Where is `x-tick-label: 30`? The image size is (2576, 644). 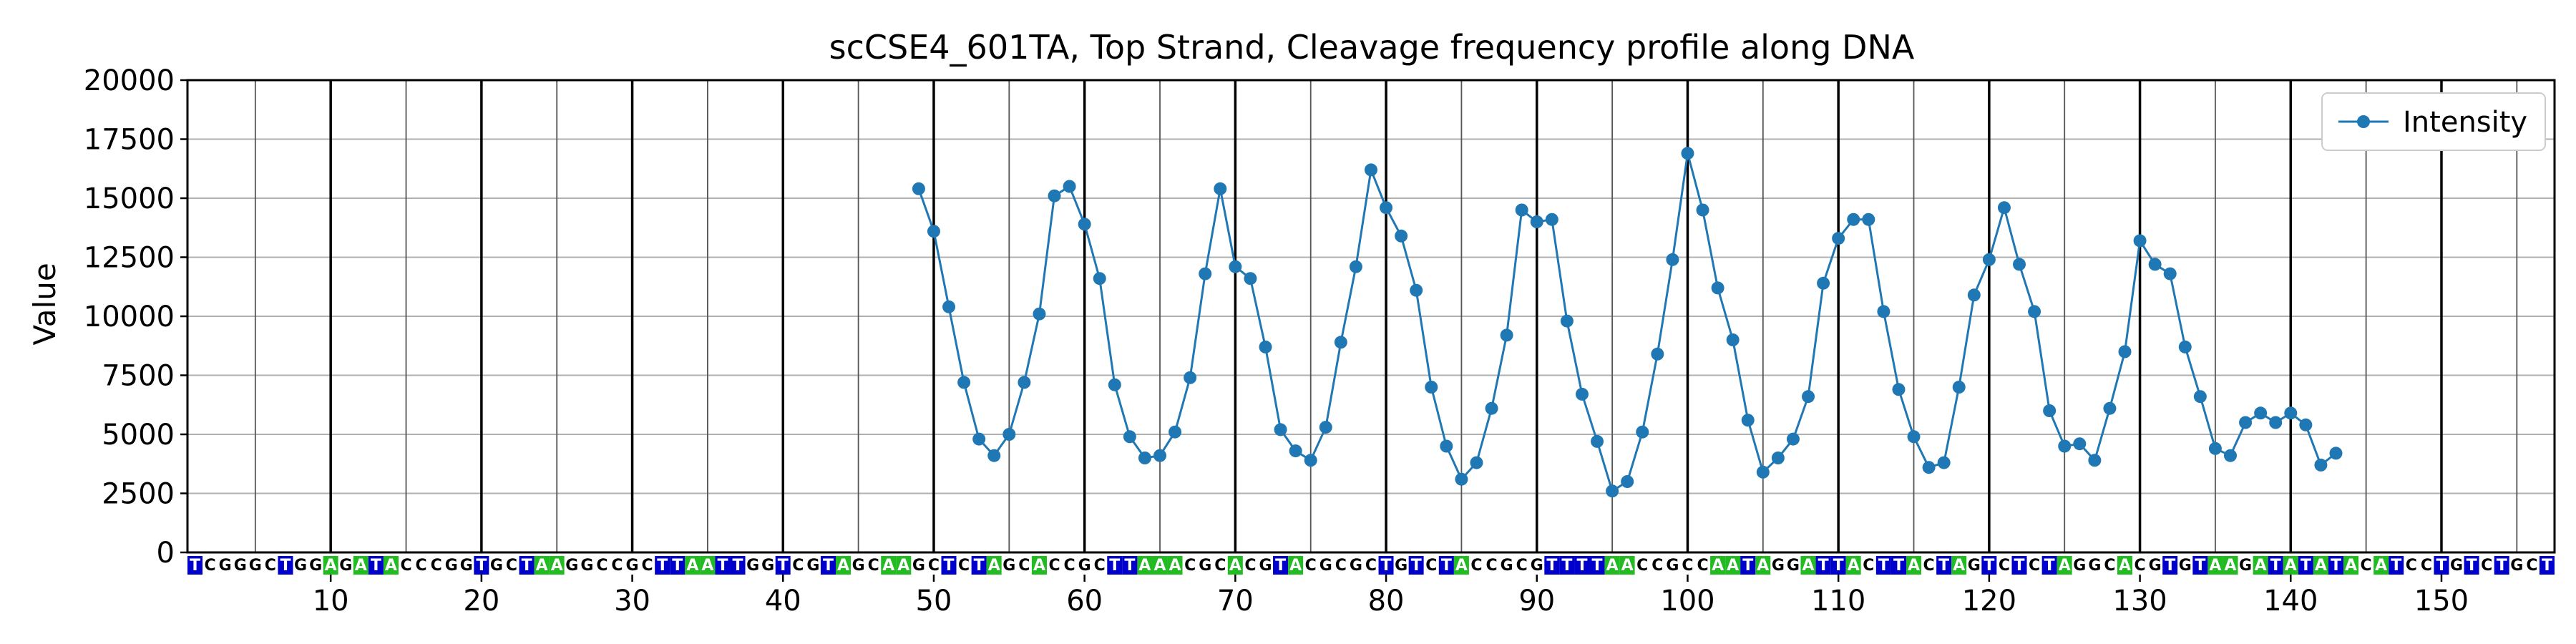 x-tick-label: 30 is located at coordinates (632, 601).